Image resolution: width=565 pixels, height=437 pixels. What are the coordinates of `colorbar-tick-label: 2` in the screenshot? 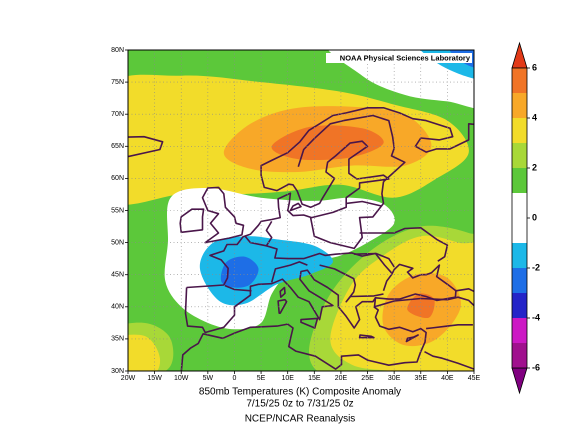 It's located at (534, 167).